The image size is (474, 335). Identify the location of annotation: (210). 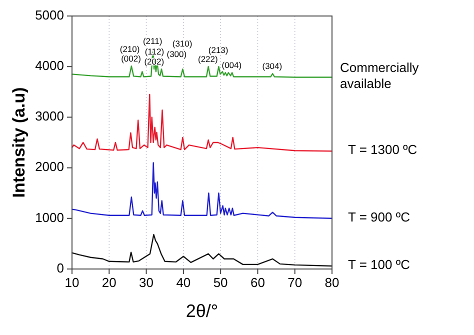
(130, 49).